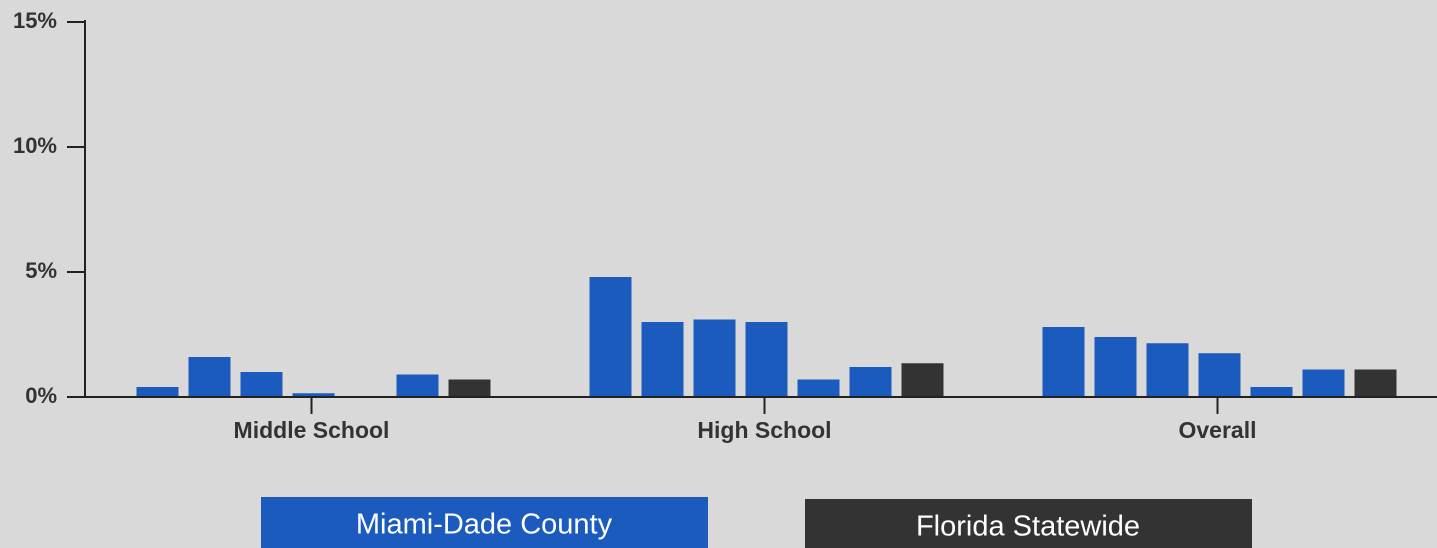 This screenshot has width=1437, height=548. What do you see at coordinates (35, 20) in the screenshot?
I see `y-tick-label: 15%` at bounding box center [35, 20].